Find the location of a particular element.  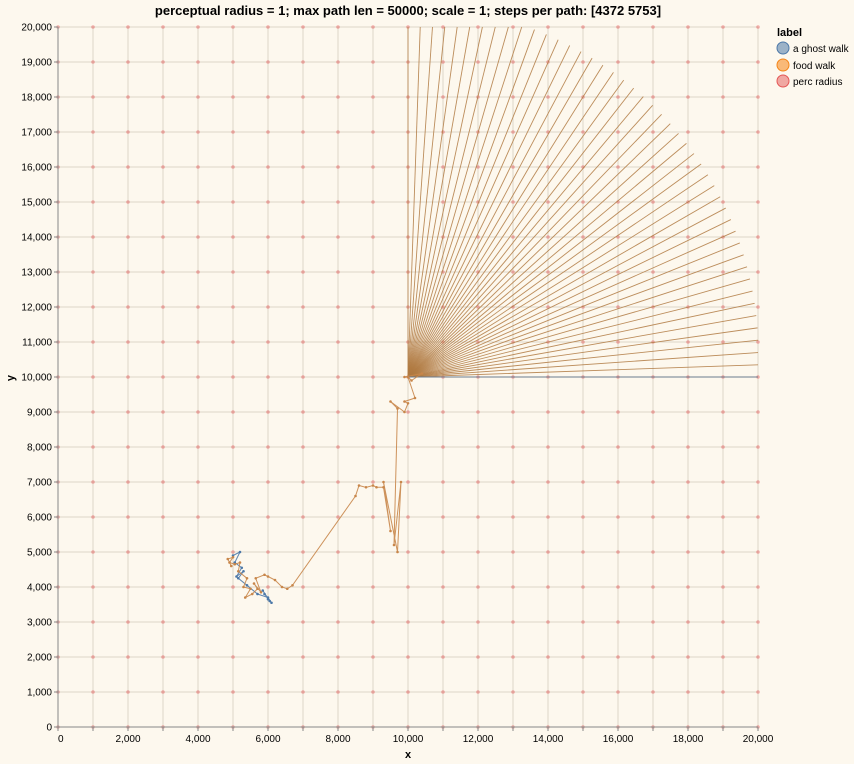

x-tick-label: 12,000 is located at coordinates (478, 739).